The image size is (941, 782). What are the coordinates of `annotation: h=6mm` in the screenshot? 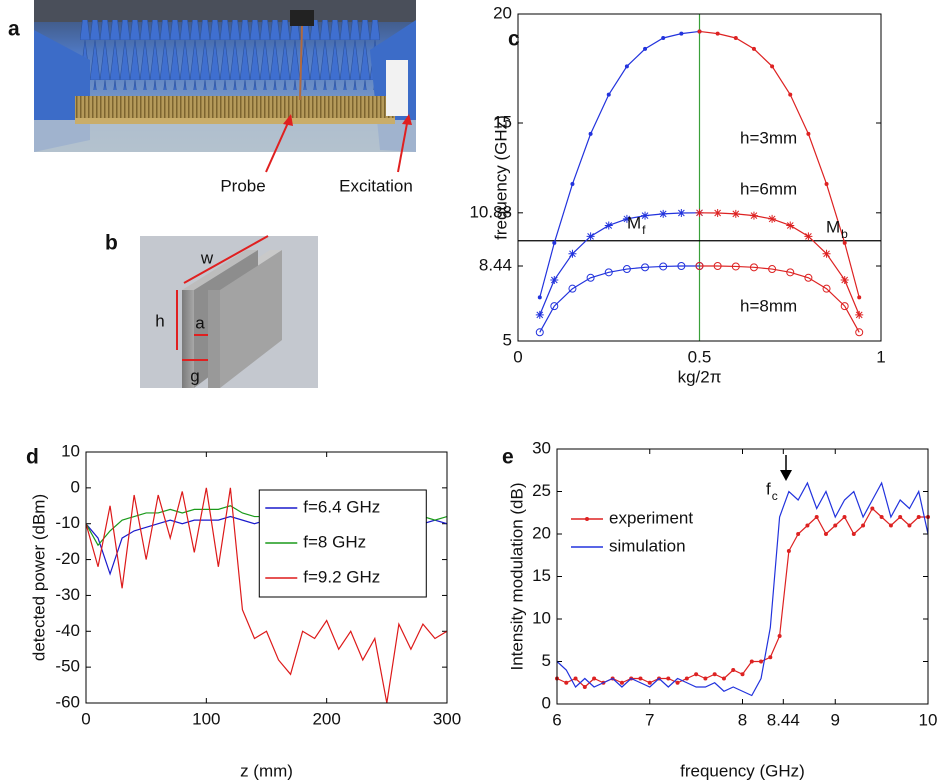 It's located at (768, 188).